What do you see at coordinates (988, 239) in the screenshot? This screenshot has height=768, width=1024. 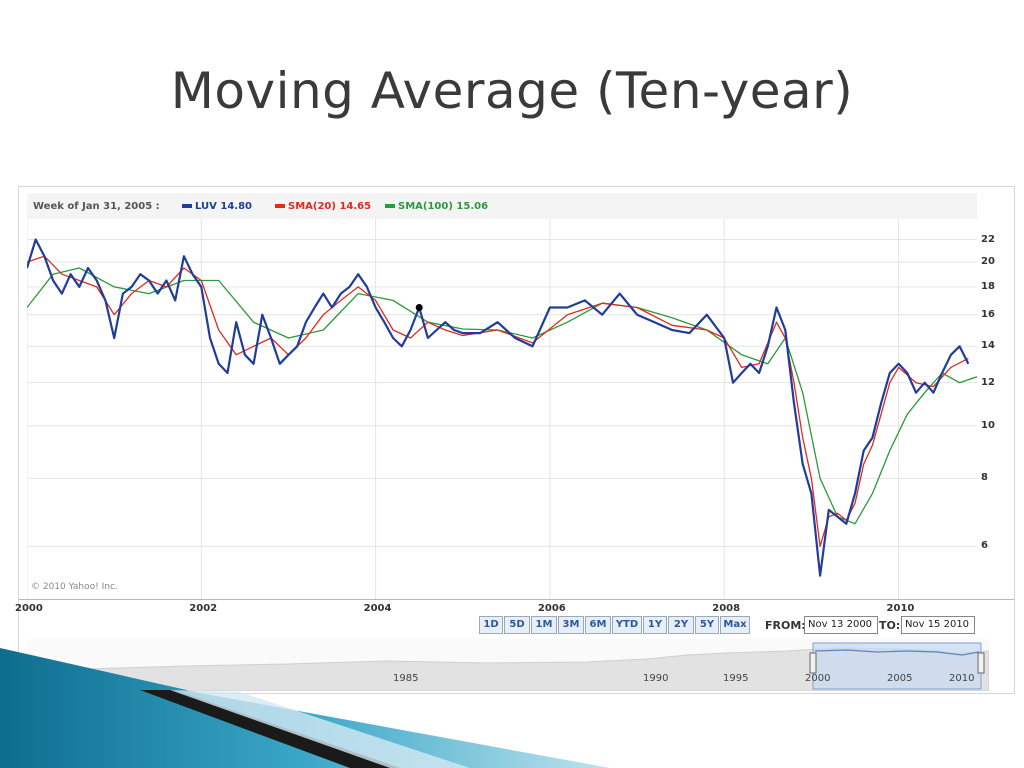 I see `y-tick-label-22: 22` at bounding box center [988, 239].